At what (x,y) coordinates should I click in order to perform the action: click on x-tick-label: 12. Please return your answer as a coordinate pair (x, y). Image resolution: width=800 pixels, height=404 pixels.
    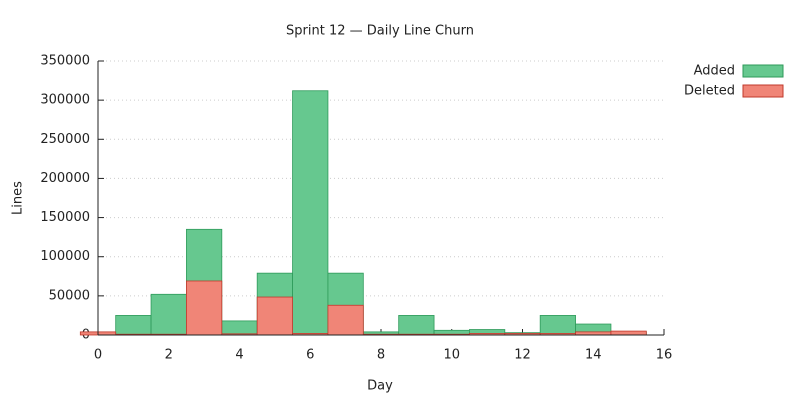
    Looking at the image, I should click on (522, 355).